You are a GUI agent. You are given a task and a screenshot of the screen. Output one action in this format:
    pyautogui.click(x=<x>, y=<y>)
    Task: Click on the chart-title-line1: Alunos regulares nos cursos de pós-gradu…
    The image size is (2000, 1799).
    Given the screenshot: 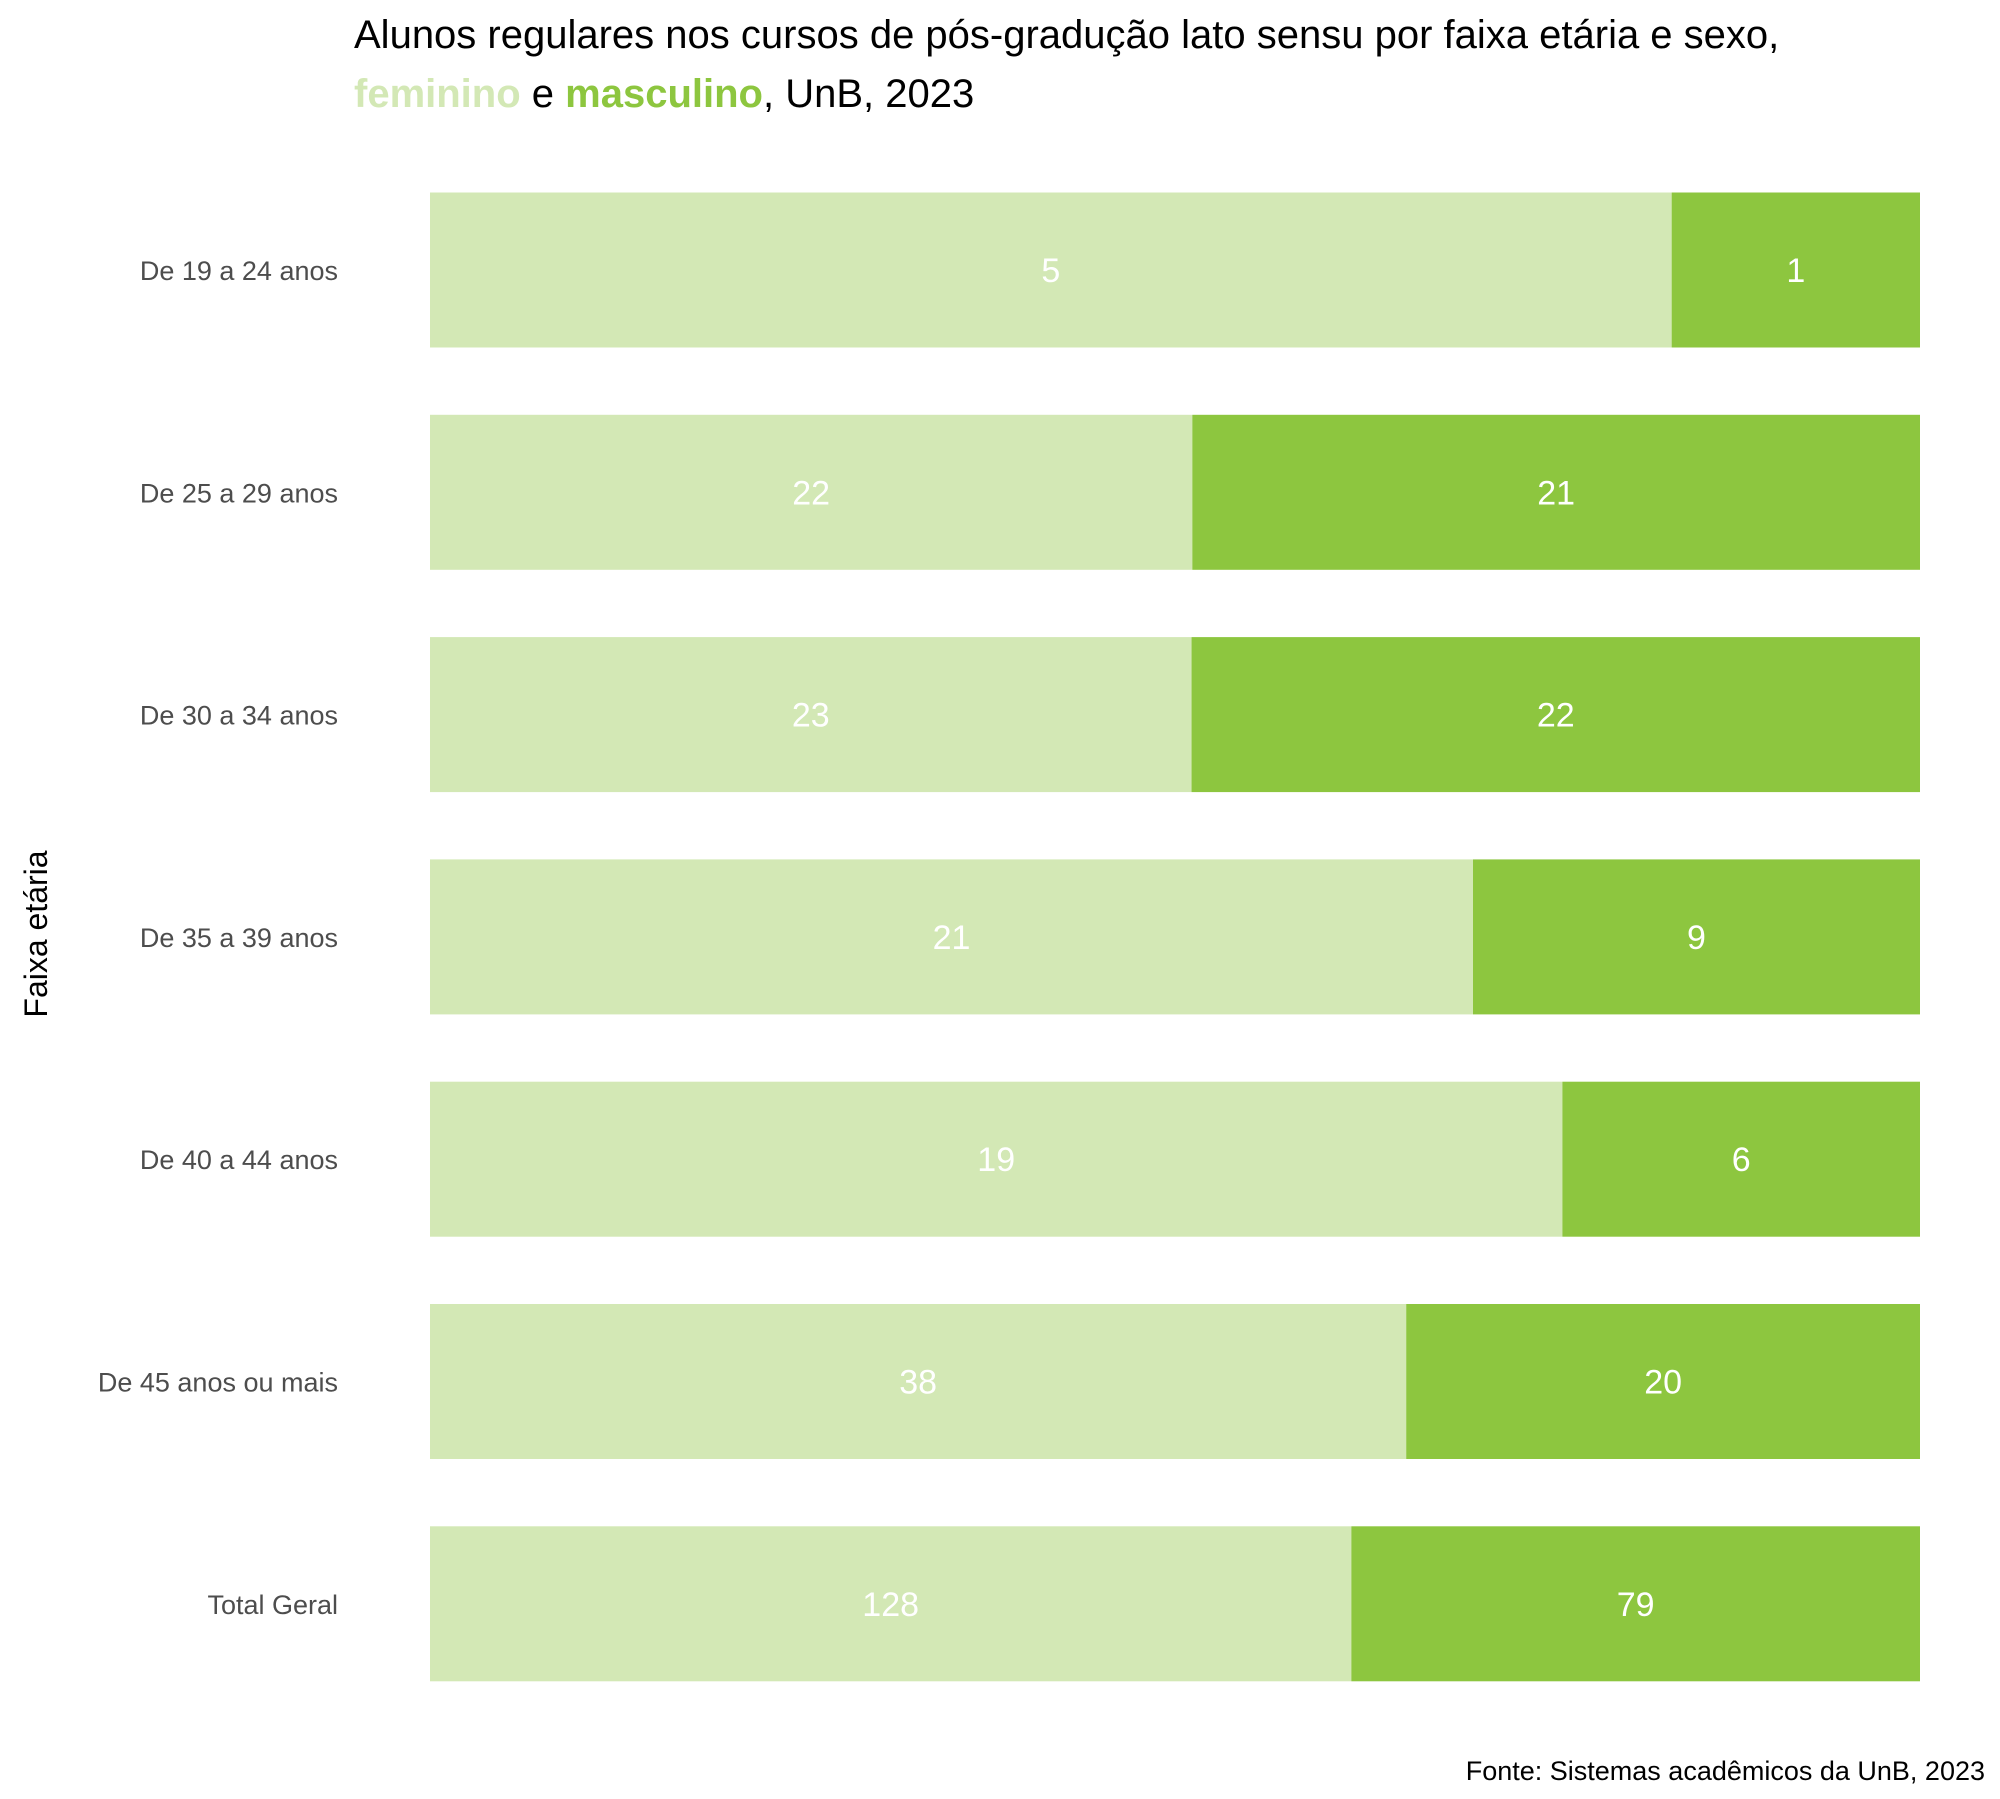 What is the action you would take?
    pyautogui.click(x=1066, y=35)
    